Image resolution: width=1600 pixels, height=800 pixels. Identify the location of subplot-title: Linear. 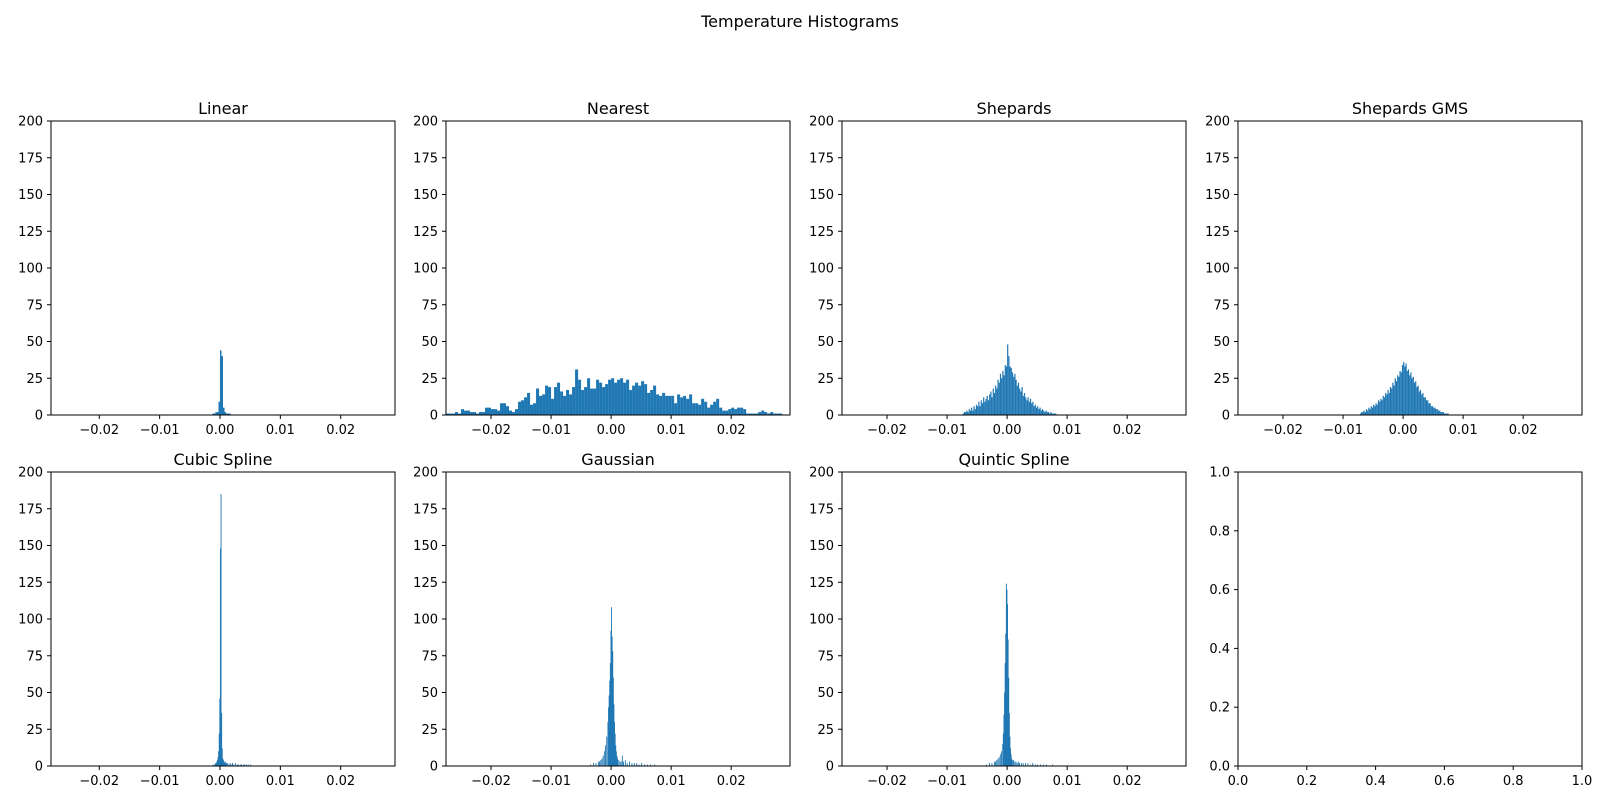
(223, 108).